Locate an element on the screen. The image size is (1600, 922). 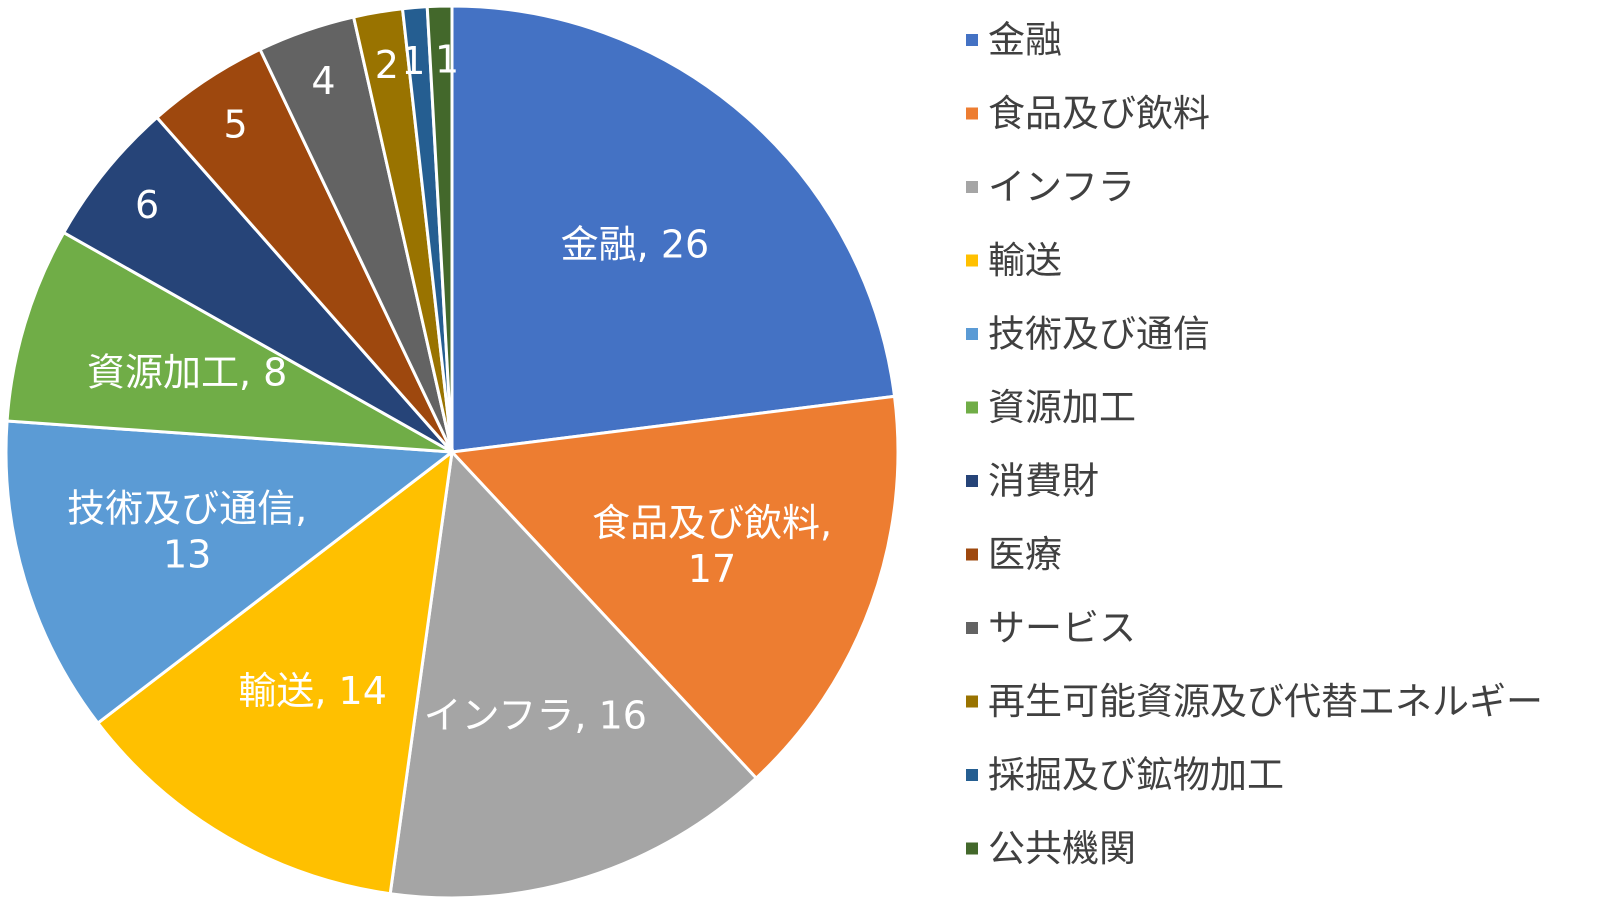
legend-label-3: インフラ is located at coordinates (1061, 187).